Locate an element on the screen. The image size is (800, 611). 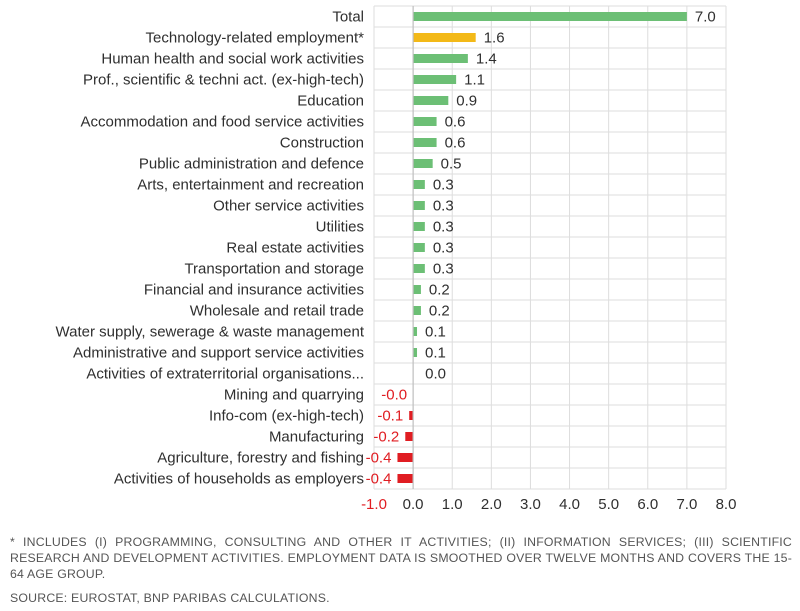
category-label: Other service activities is located at coordinates (288, 206).